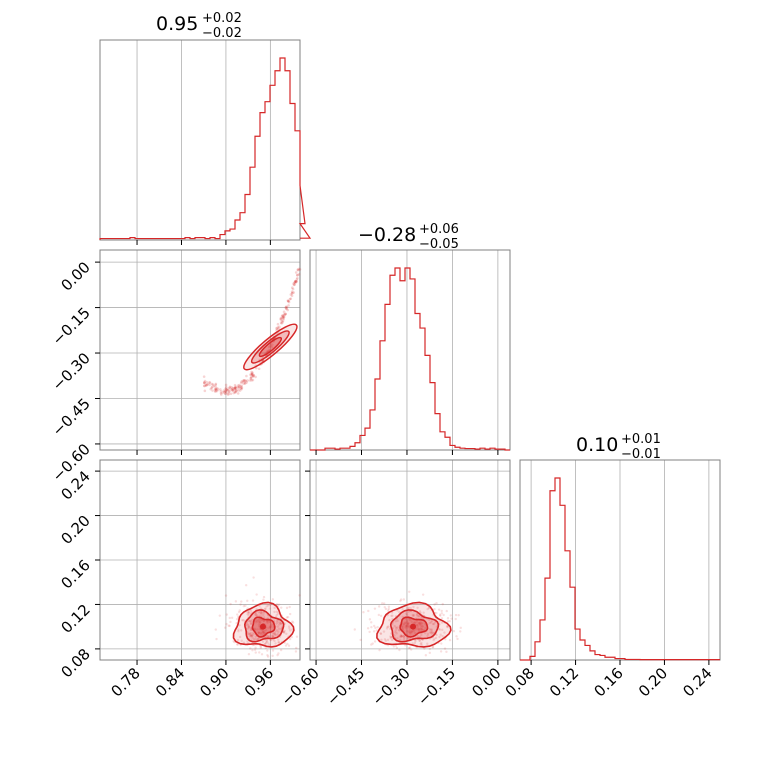  Describe the element at coordinates (486, 682) in the screenshot. I see `x-tick-label-p1: 0.00` at that location.